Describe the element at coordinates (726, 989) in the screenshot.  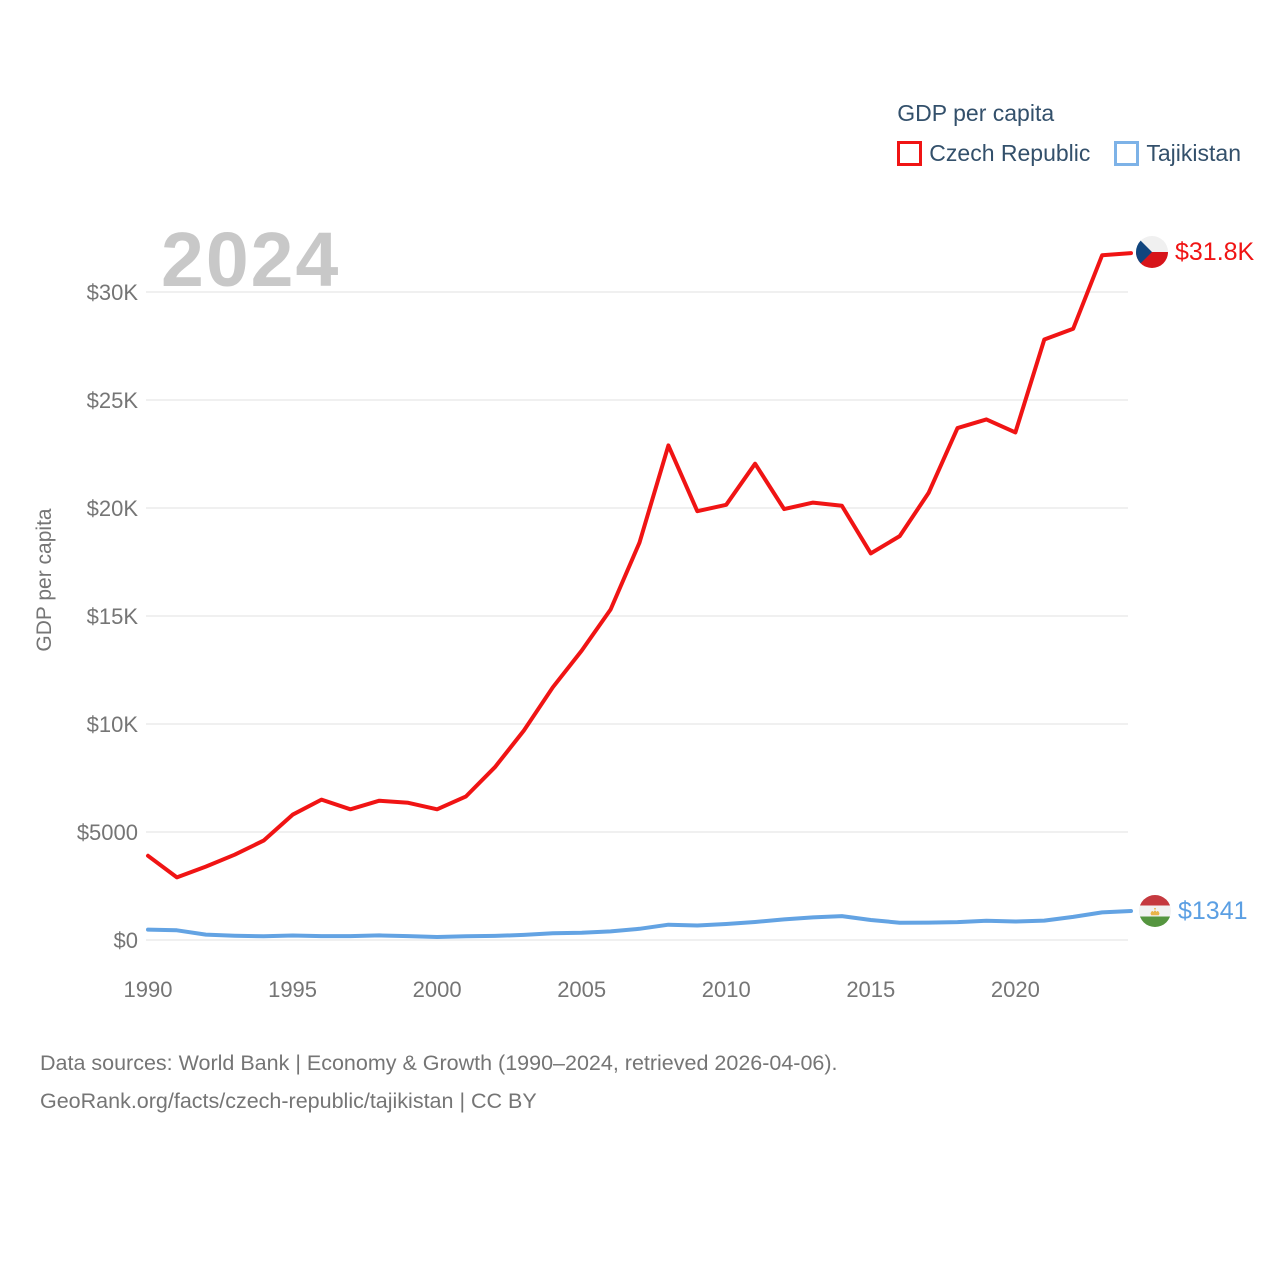
I see `x-axis-tick-label: 2010` at that location.